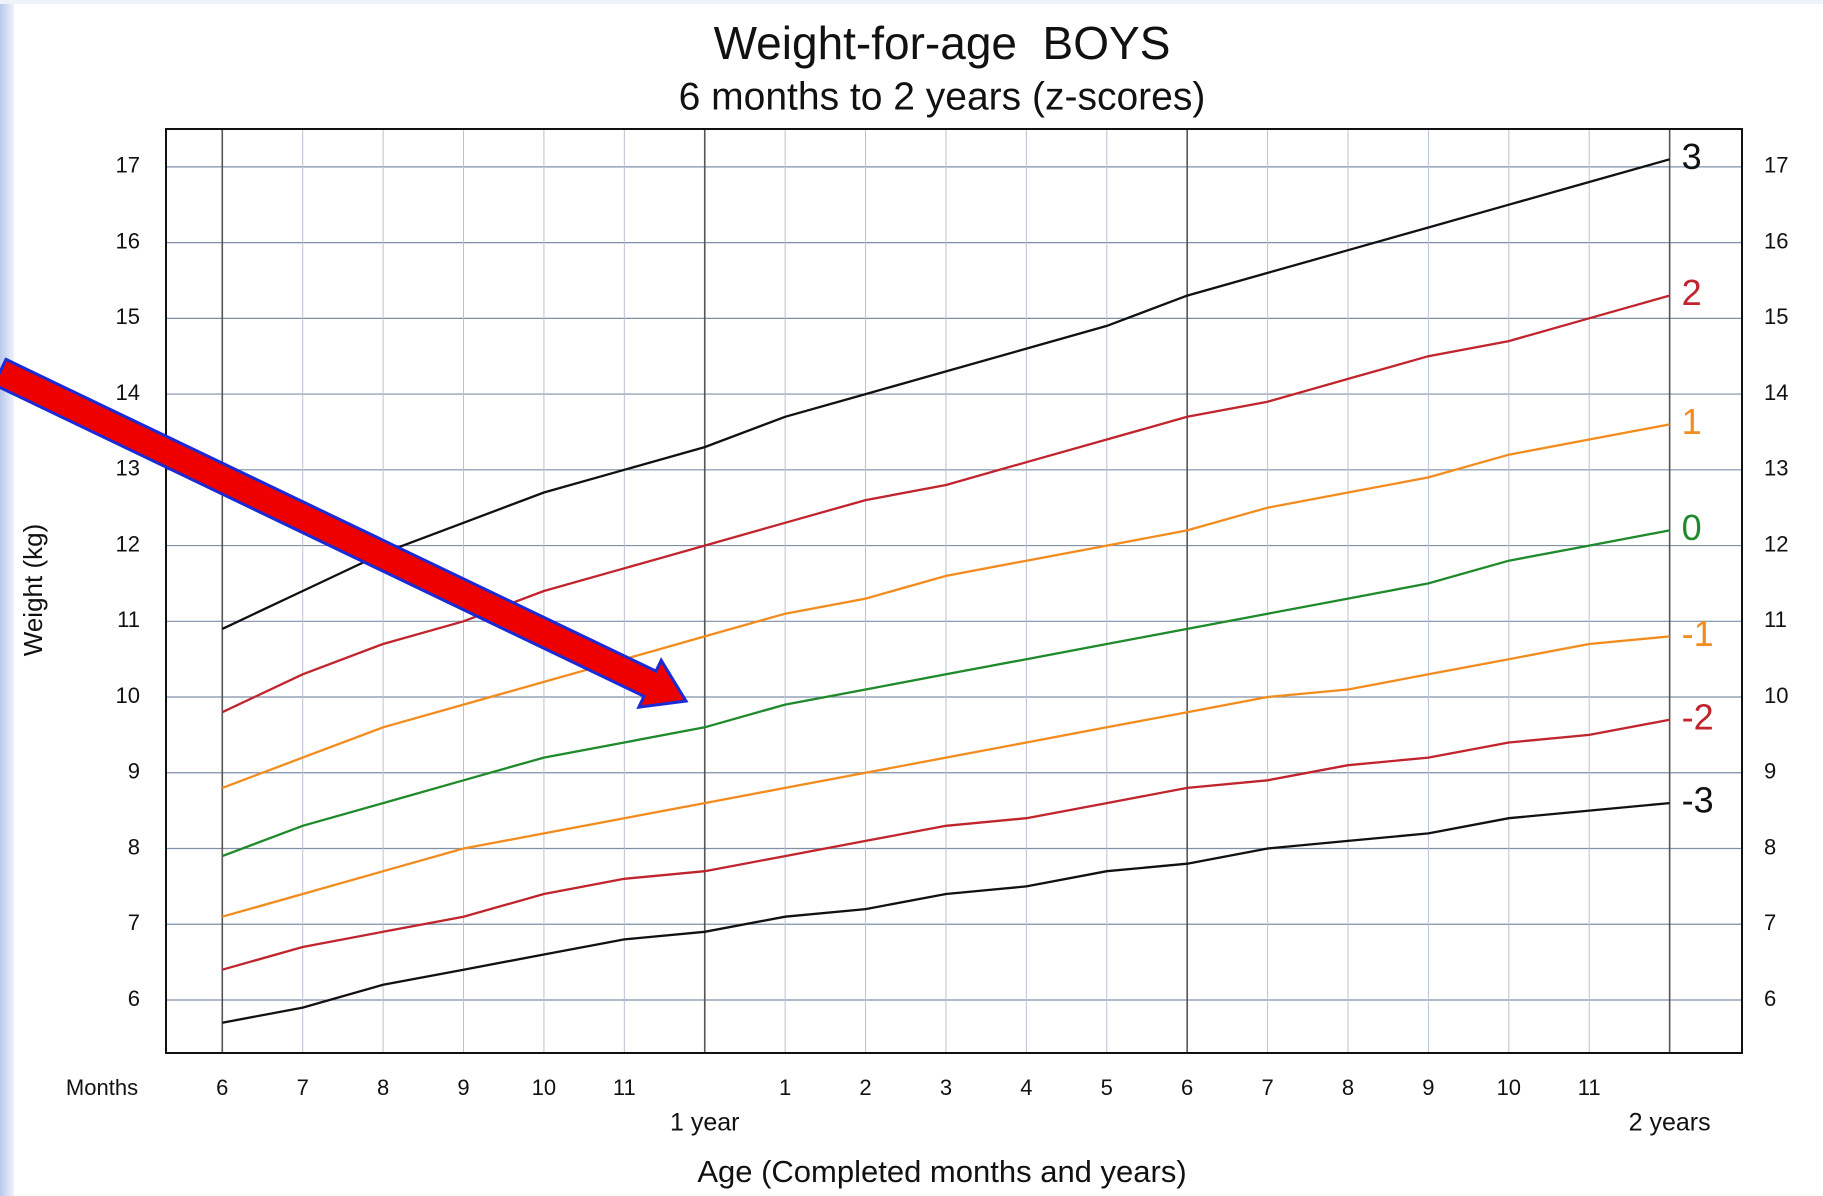 The height and width of the screenshot is (1196, 1823). I want to click on edge-strip, so click(7, 598).